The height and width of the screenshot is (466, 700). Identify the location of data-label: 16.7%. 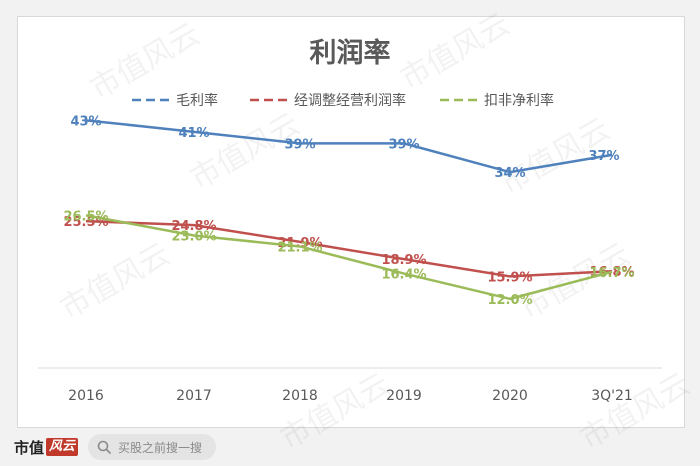
(611, 273).